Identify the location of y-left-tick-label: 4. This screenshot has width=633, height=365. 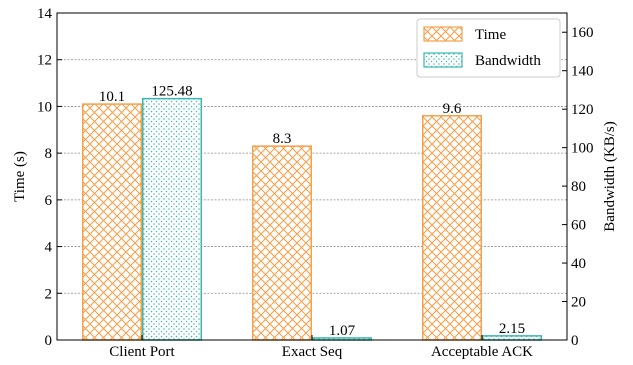
(49, 248).